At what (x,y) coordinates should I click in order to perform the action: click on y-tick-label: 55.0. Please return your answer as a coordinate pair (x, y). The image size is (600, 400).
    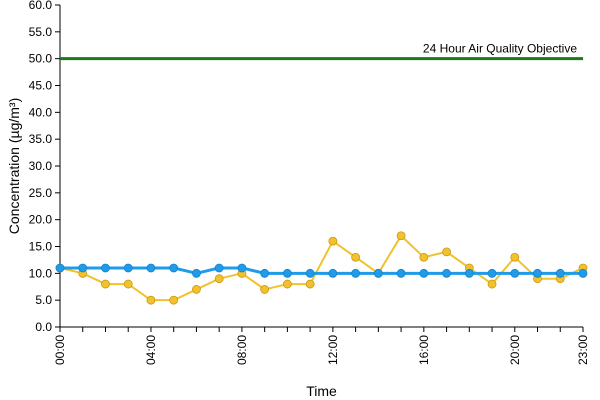
    Looking at the image, I should click on (41, 32).